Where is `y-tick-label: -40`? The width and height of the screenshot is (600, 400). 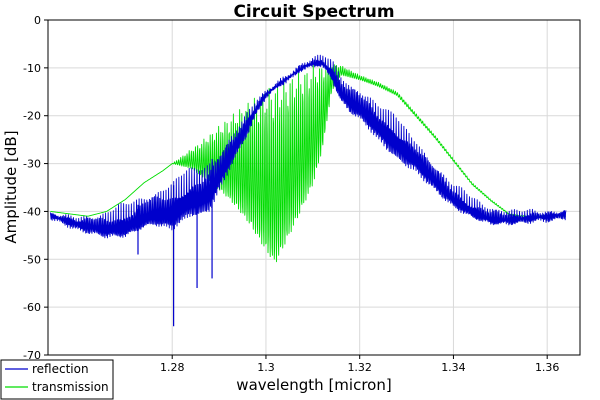
y-tick-label: -40 is located at coordinates (32, 211).